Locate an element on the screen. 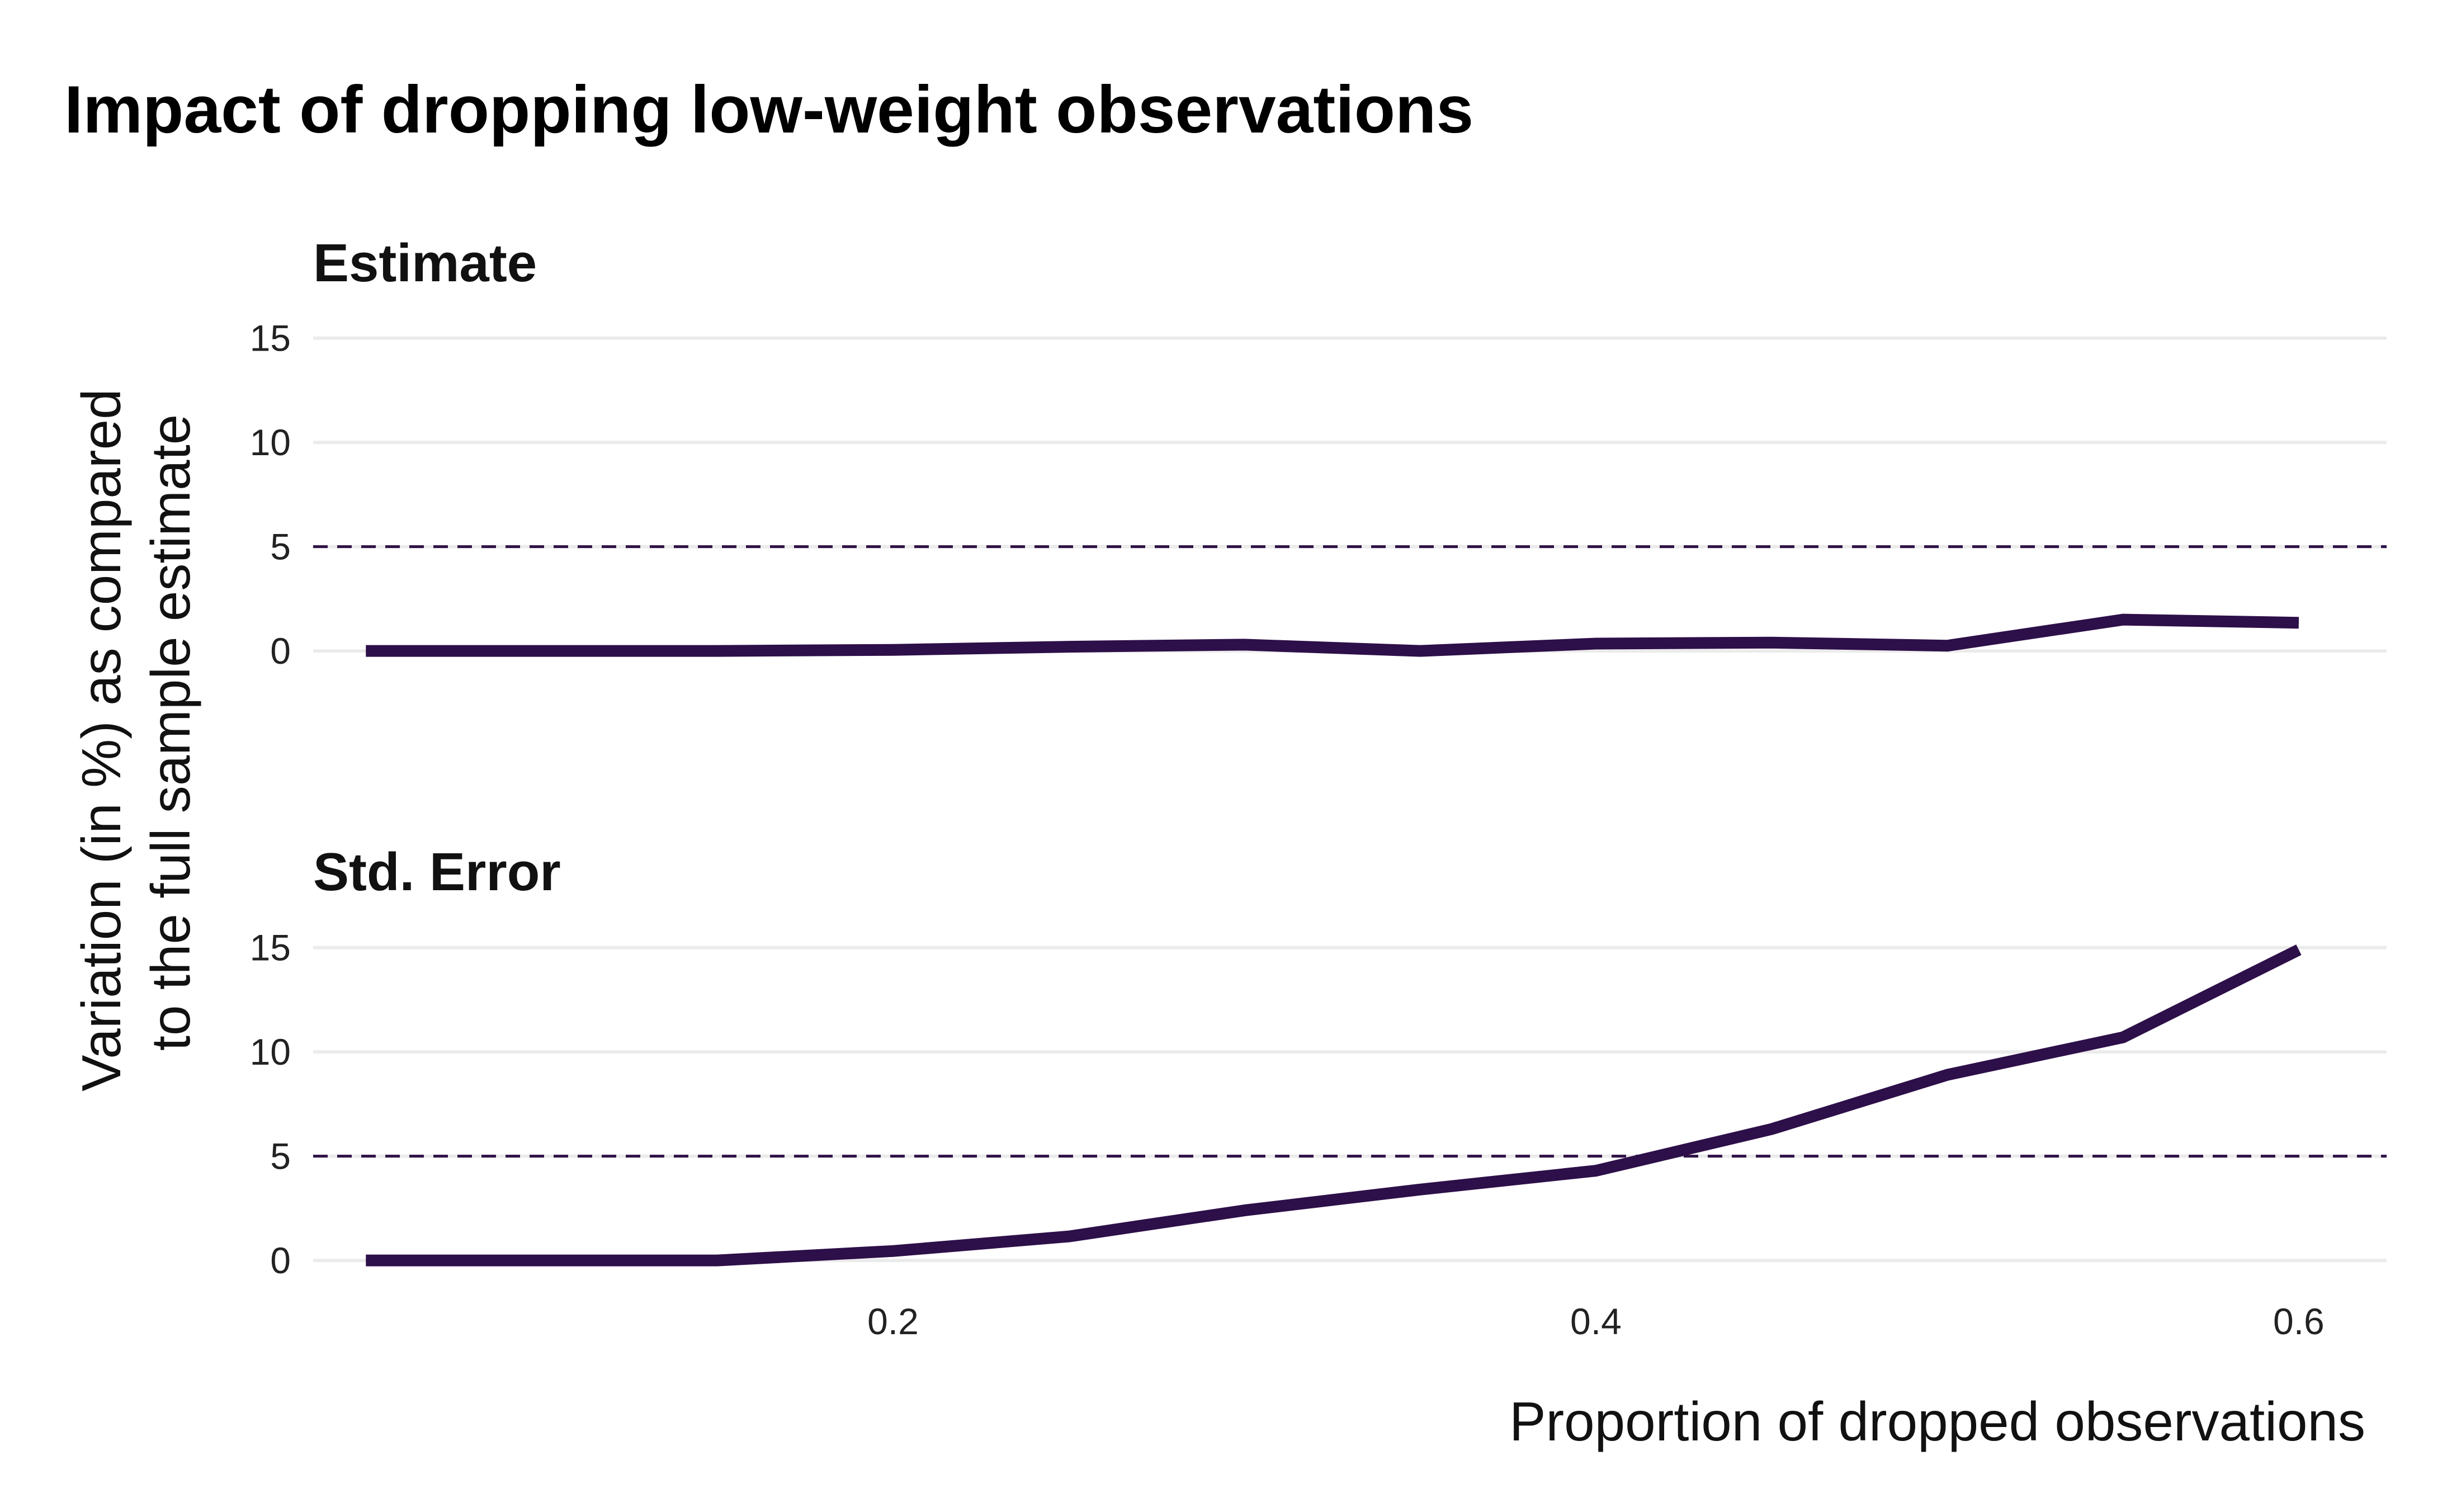  x-tick-label: 0.2 is located at coordinates (893, 1321).